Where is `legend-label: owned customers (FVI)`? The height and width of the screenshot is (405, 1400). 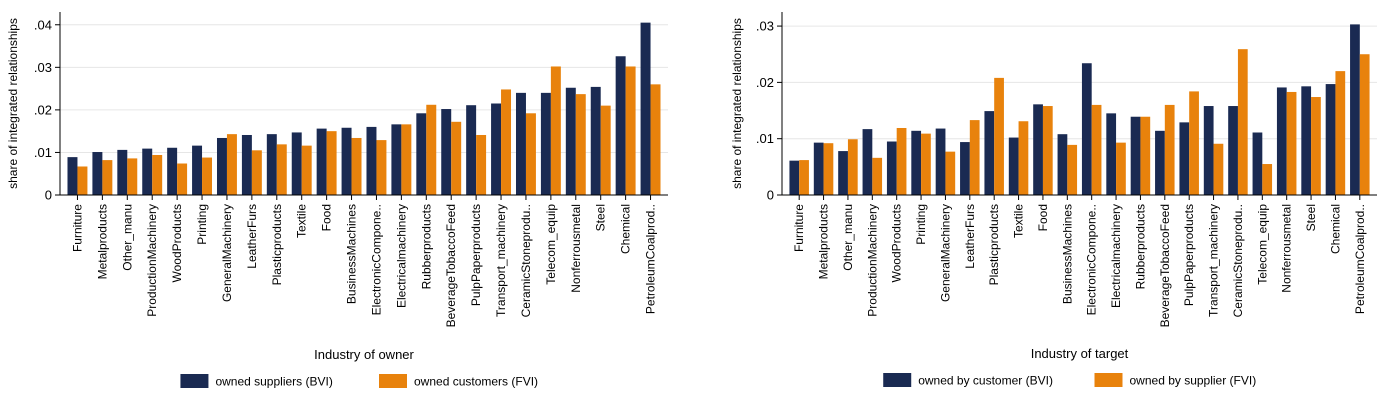 legend-label: owned customers (FVI) is located at coordinates (476, 382).